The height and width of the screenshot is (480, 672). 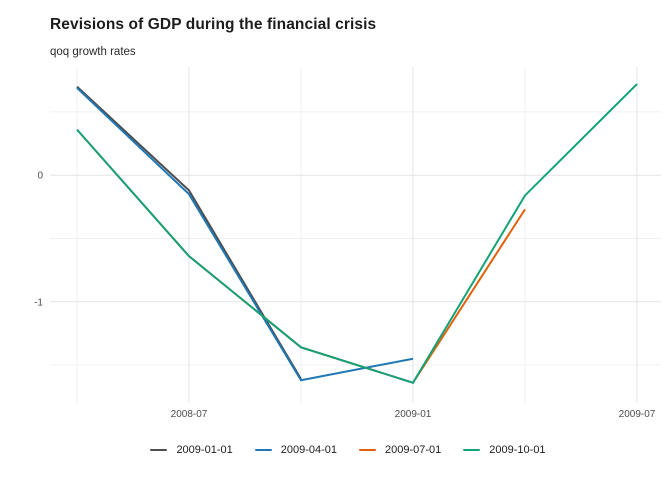 I want to click on legend-item-2009-04-01: 2009-04-01, so click(x=295, y=450).